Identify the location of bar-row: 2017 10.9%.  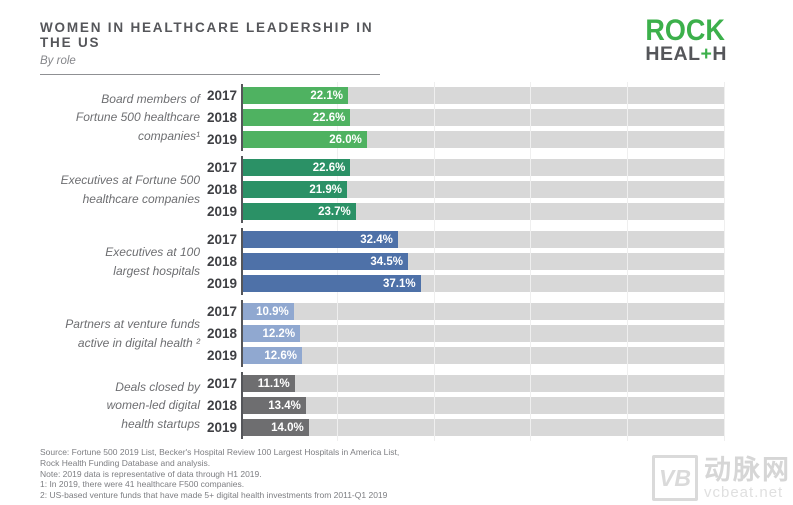
(462, 311).